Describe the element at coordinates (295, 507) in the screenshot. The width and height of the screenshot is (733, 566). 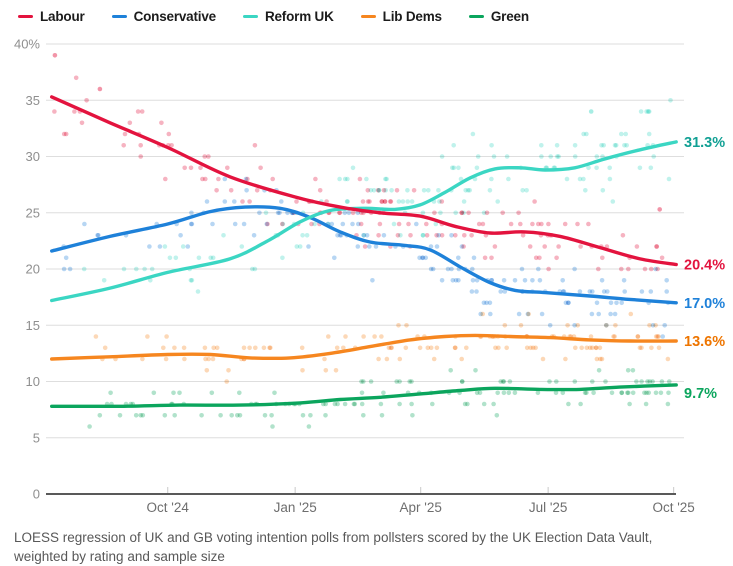
I see `x-axis-label: Jan '25` at that location.